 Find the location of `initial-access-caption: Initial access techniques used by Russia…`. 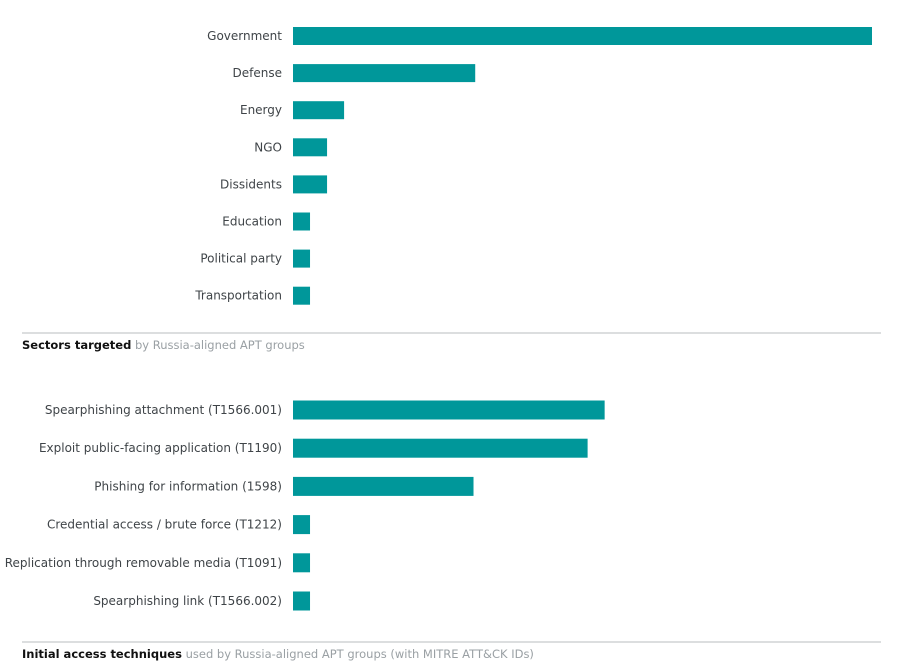

initial-access-caption: Initial access techniques used by Russia… is located at coordinates (278, 654).